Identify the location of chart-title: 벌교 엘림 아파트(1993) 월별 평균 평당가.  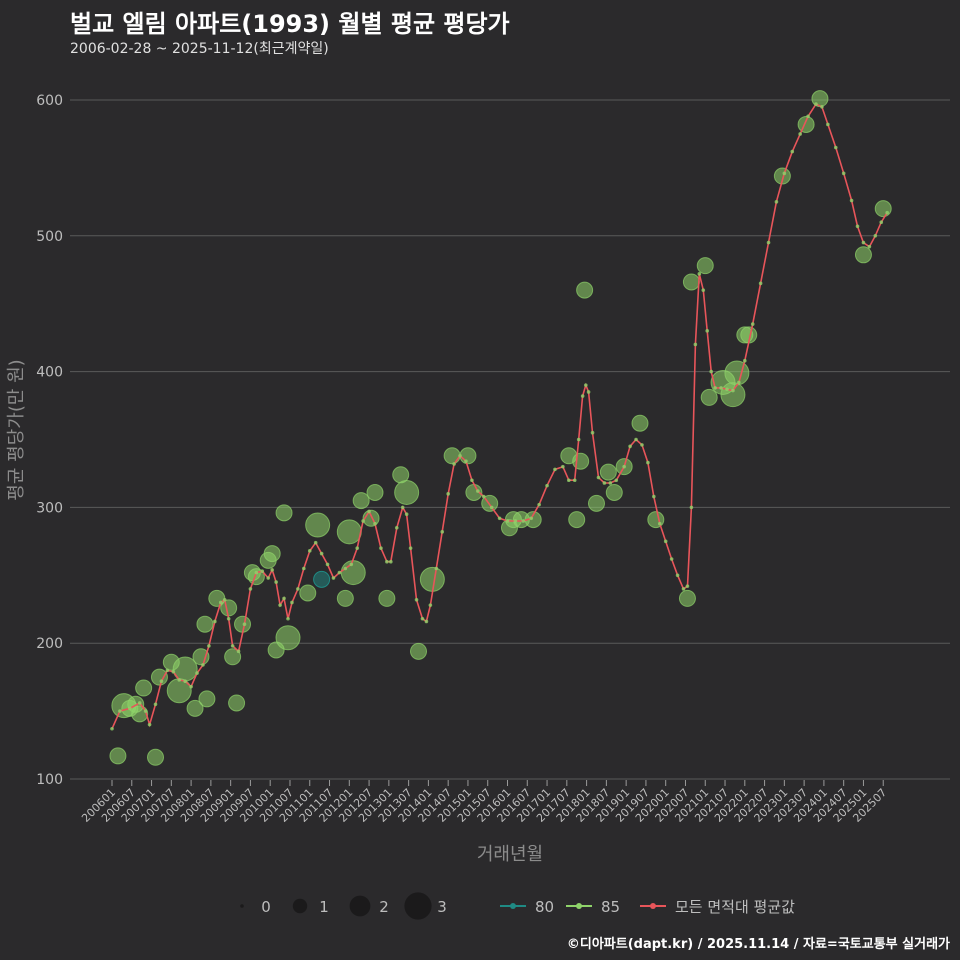
(290, 24).